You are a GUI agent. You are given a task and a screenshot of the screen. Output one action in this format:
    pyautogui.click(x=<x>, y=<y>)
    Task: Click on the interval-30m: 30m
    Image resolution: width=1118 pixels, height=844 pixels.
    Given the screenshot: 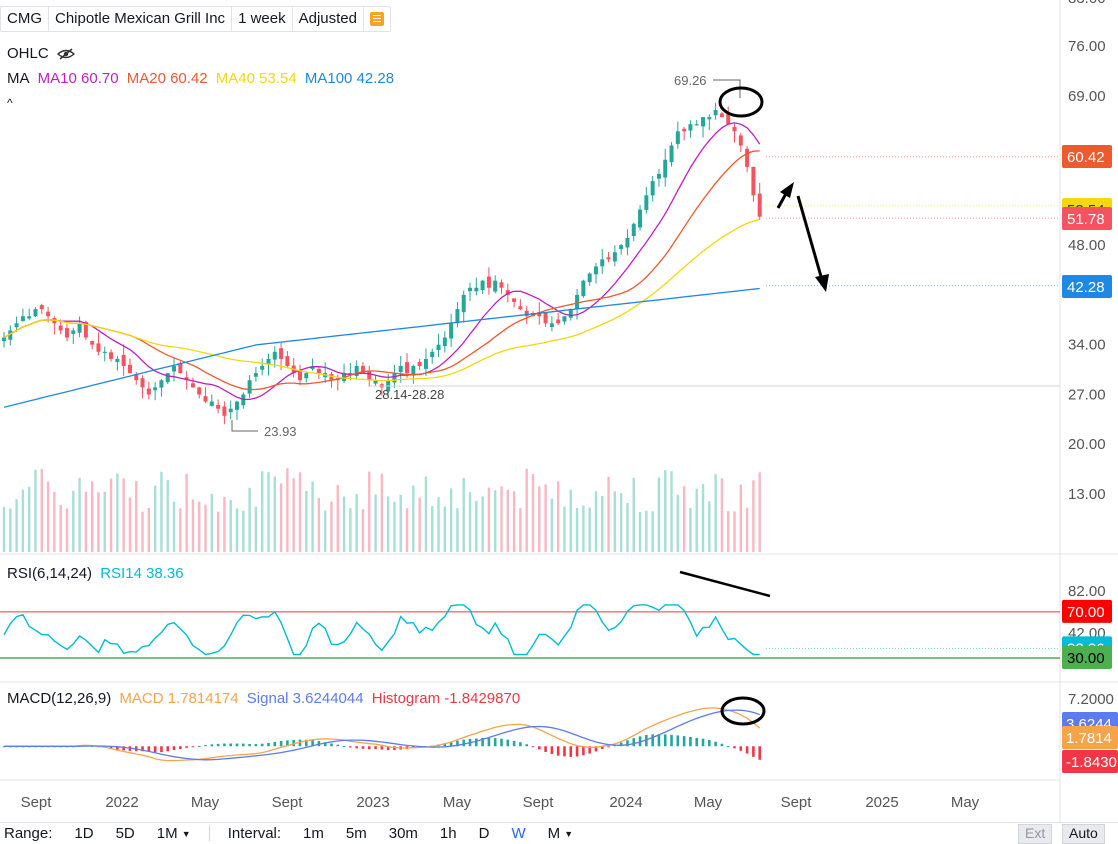 What is the action you would take?
    pyautogui.click(x=403, y=833)
    